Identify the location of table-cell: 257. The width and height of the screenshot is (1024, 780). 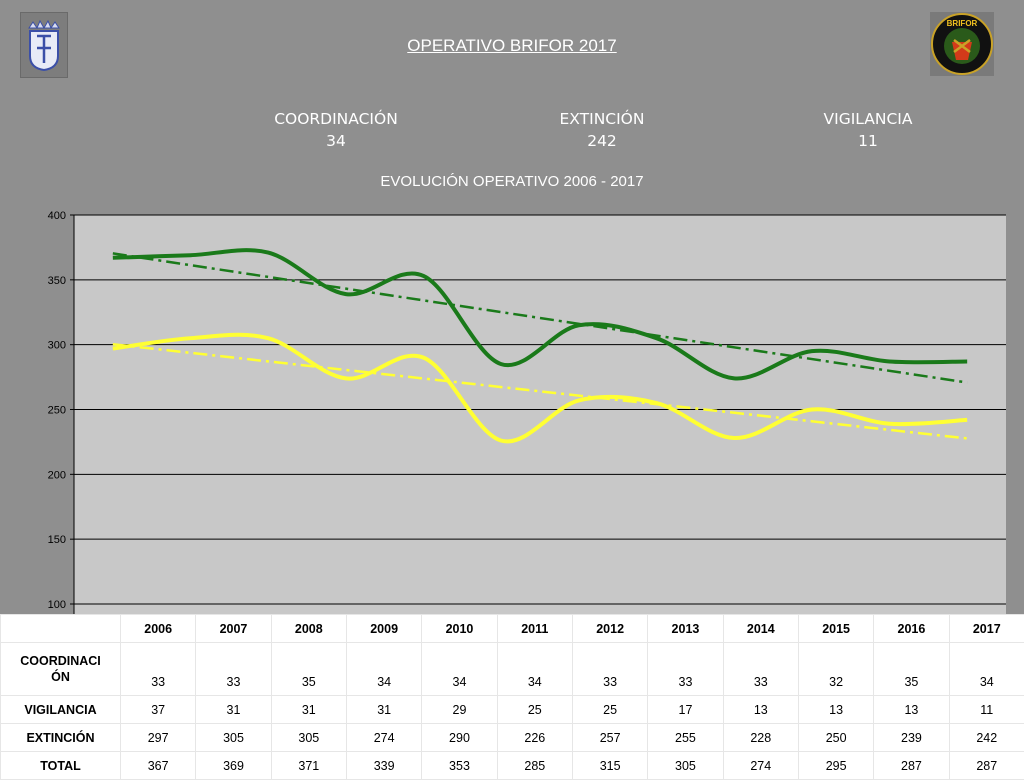
(609, 738).